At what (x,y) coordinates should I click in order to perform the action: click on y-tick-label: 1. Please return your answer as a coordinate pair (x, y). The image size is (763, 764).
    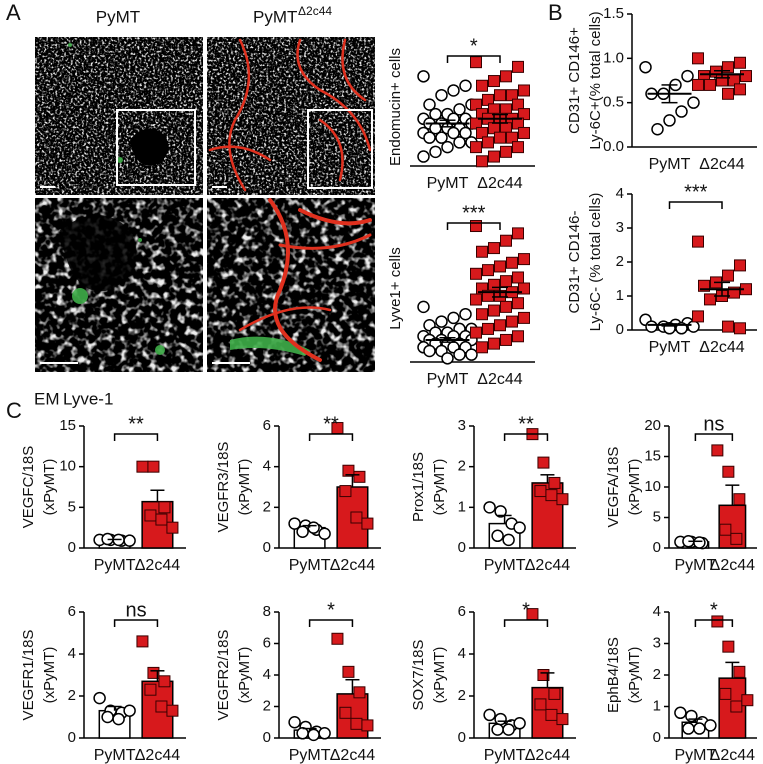
    Looking at the image, I should click on (462, 506).